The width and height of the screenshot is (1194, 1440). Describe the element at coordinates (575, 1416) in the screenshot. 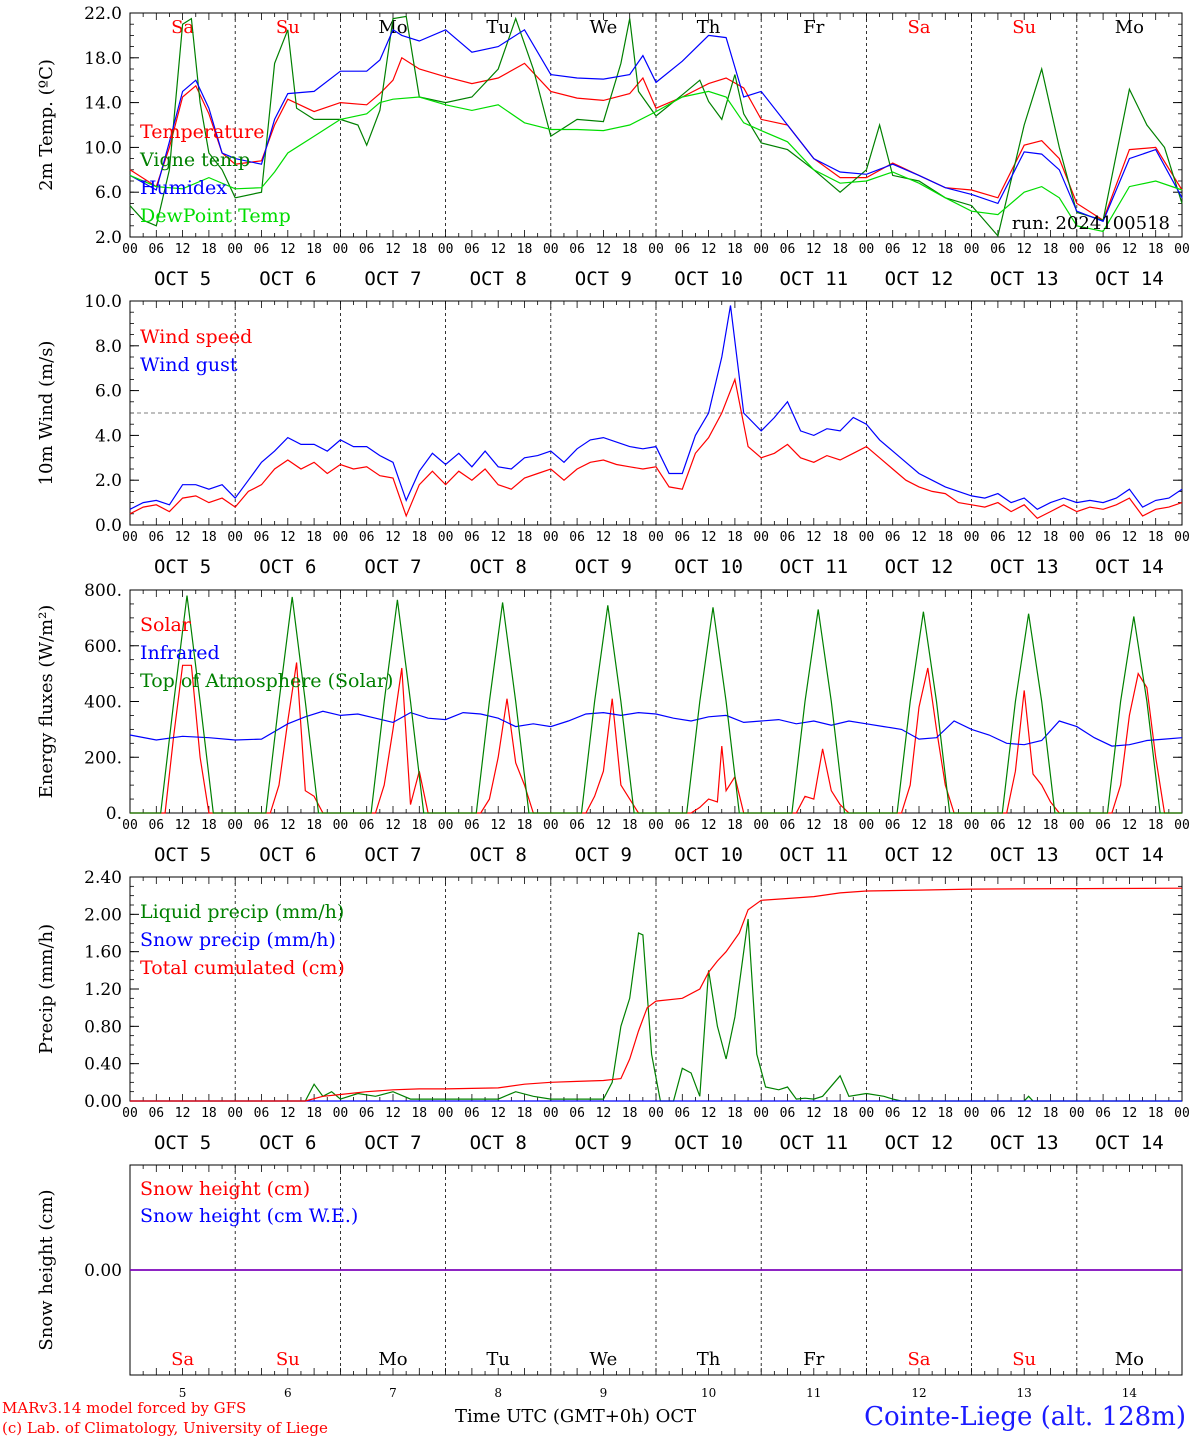

I see `time-axis-title: Time UTC (GMT+0h) OCT` at that location.